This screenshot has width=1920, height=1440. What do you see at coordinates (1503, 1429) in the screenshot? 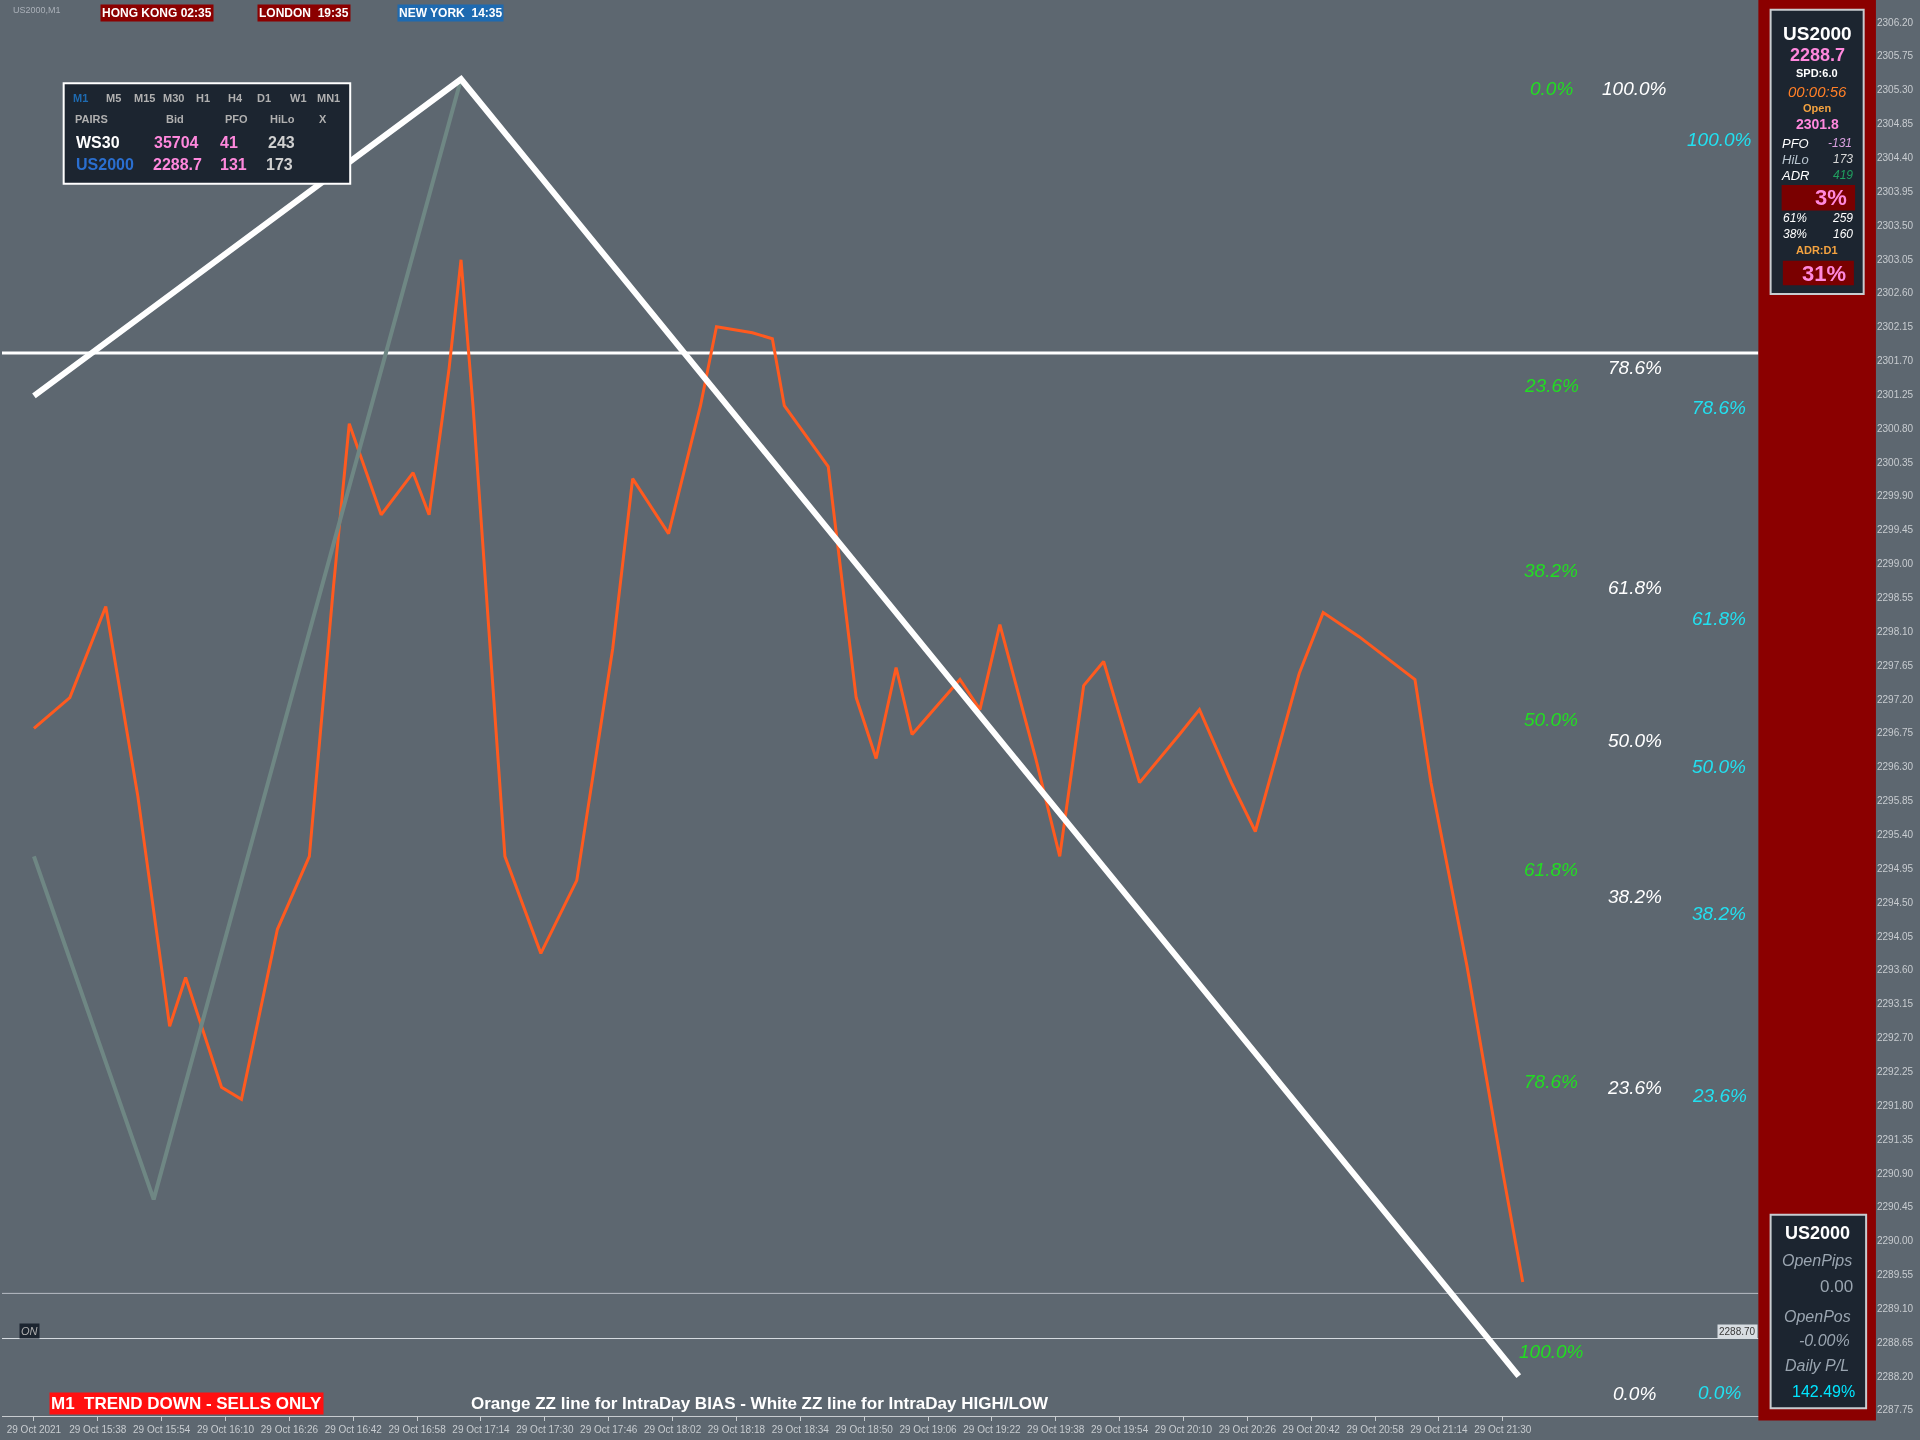
I see `x-tick-label: 29 Oct 21:30` at bounding box center [1503, 1429].